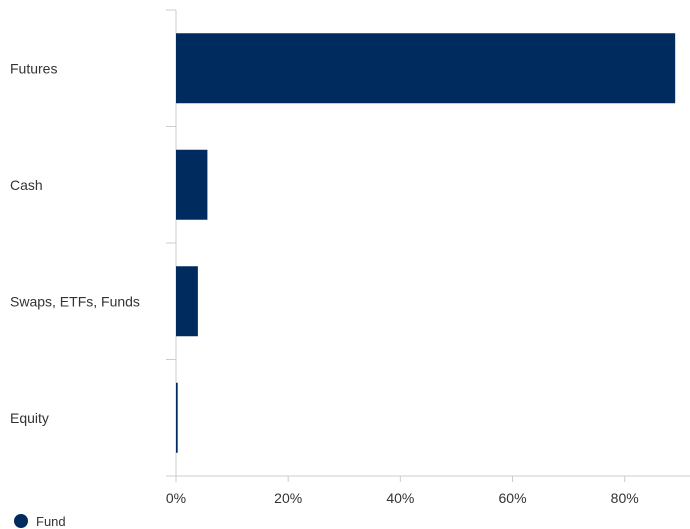  I want to click on x-tick-label: 60%, so click(513, 498).